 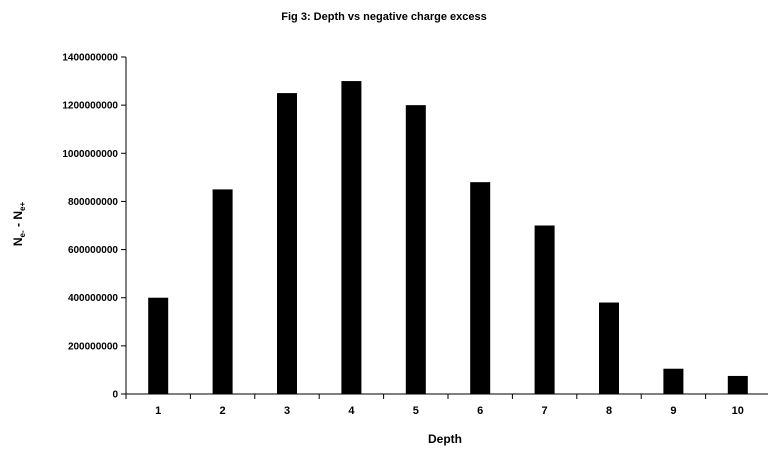 I want to click on chart-title: Fig 3: Depth vs negative charge excess, so click(x=383, y=17).